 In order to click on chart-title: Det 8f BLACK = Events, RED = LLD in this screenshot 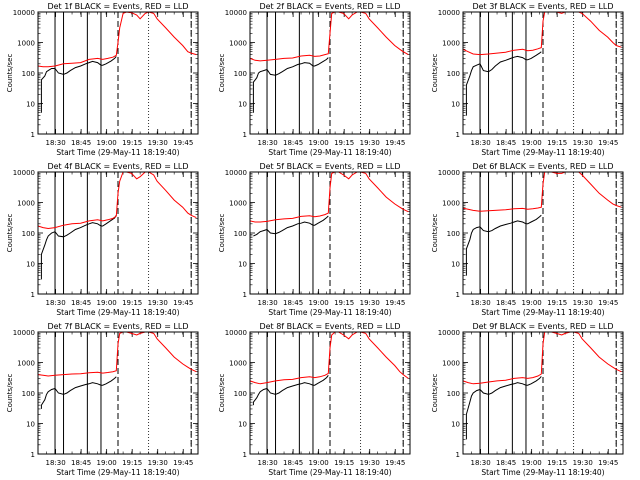, I will do `click(329, 326)`.